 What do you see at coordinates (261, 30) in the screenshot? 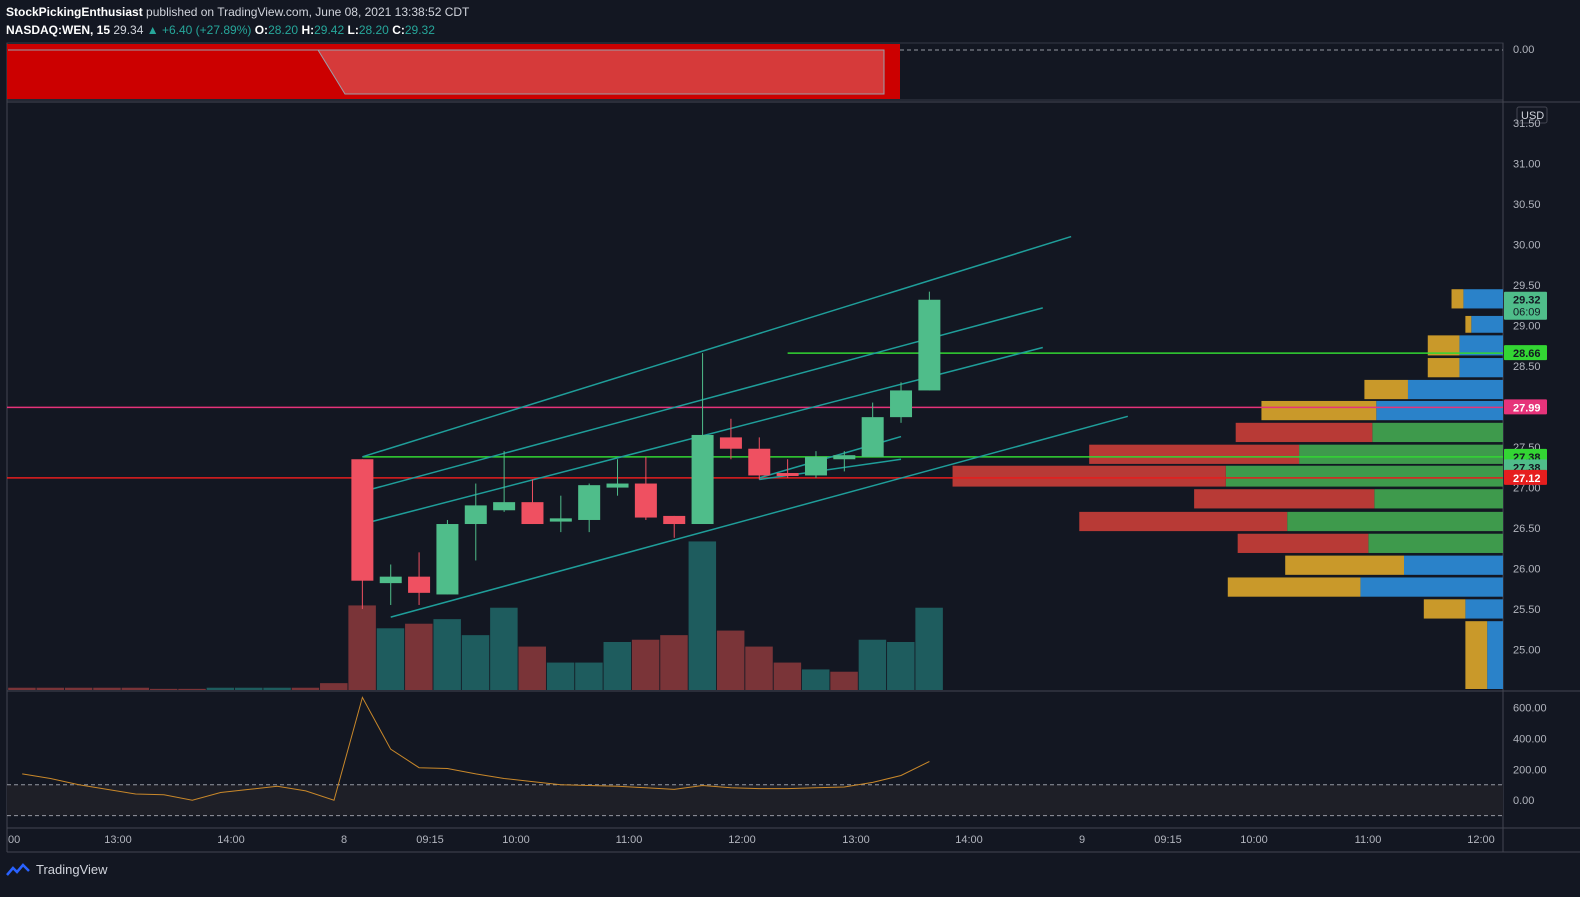
I see `open-label: O:` at bounding box center [261, 30].